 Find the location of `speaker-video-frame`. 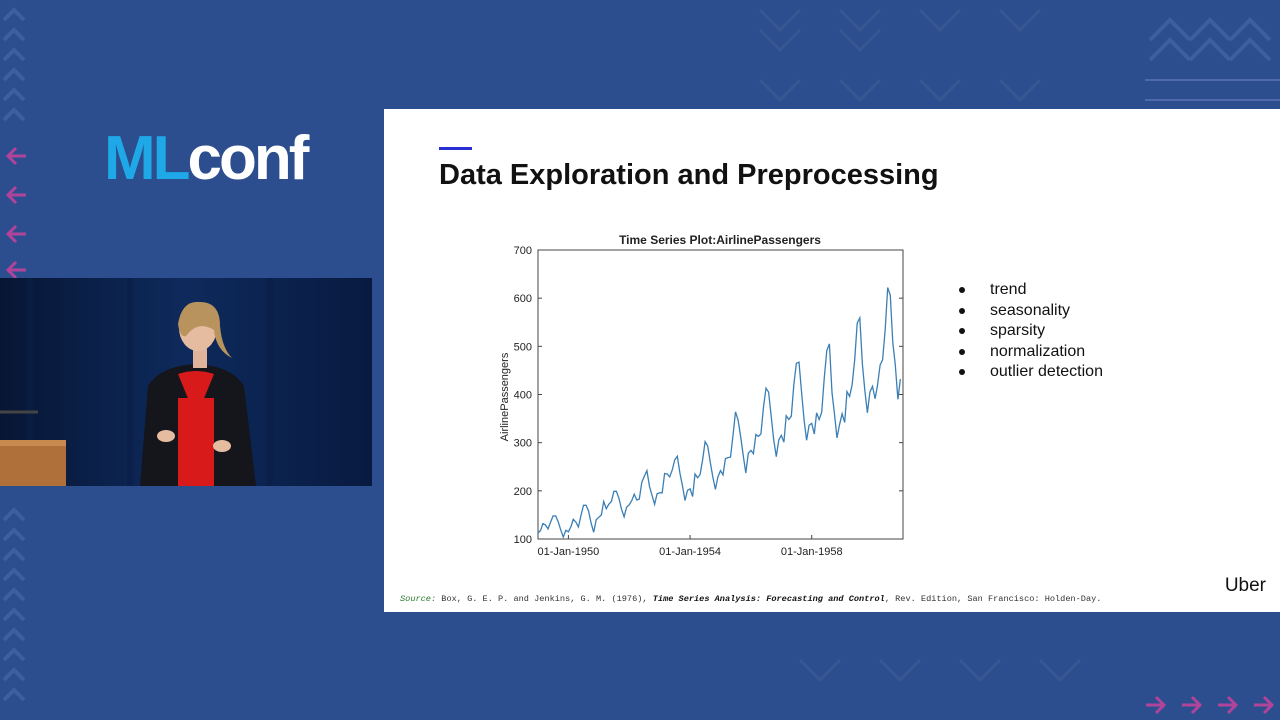

speaker-video-frame is located at coordinates (186, 382).